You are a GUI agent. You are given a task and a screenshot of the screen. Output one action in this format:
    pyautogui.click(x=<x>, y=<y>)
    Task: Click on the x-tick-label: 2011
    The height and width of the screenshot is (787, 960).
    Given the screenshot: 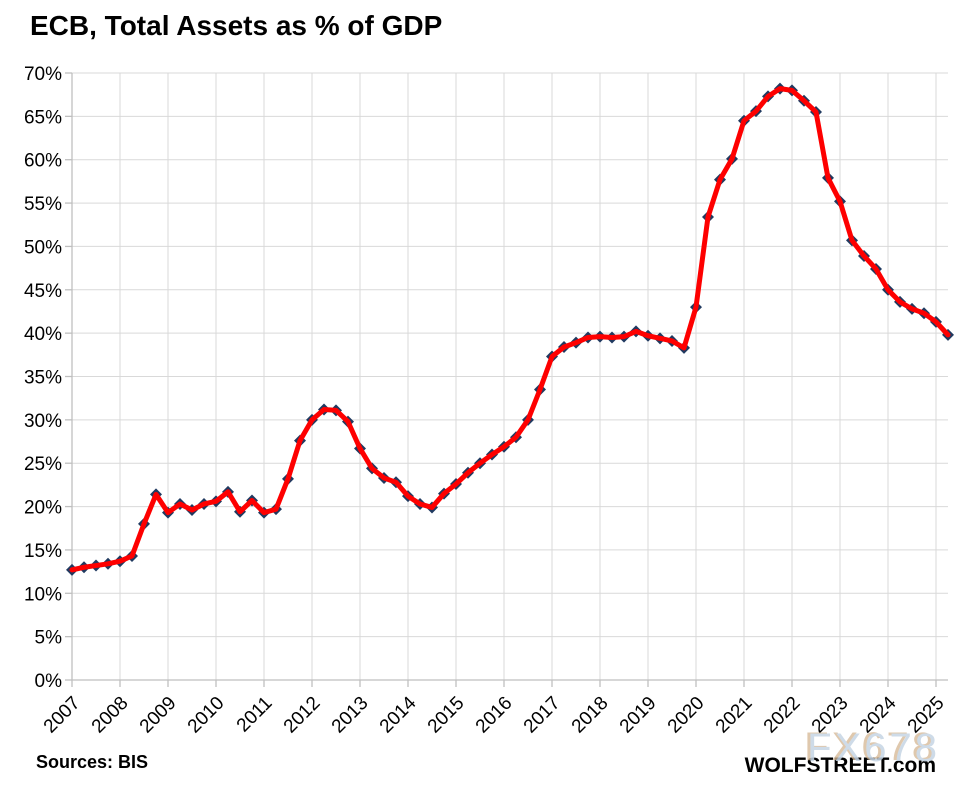 What is the action you would take?
    pyautogui.click(x=255, y=715)
    